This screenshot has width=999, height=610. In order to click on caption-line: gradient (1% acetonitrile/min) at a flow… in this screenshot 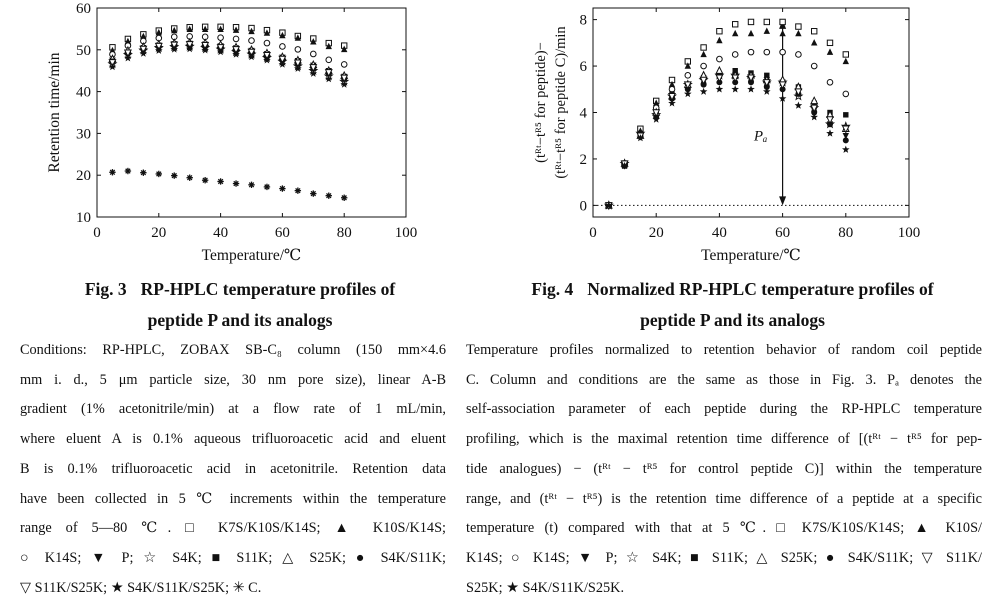, I will do `click(233, 409)`.